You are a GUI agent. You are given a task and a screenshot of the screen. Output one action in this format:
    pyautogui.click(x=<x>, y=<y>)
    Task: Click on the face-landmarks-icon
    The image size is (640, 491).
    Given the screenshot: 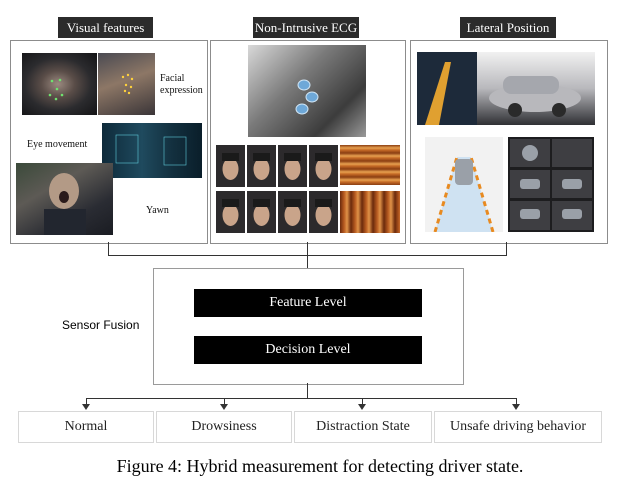 What is the action you would take?
    pyautogui.click(x=56, y=89)
    